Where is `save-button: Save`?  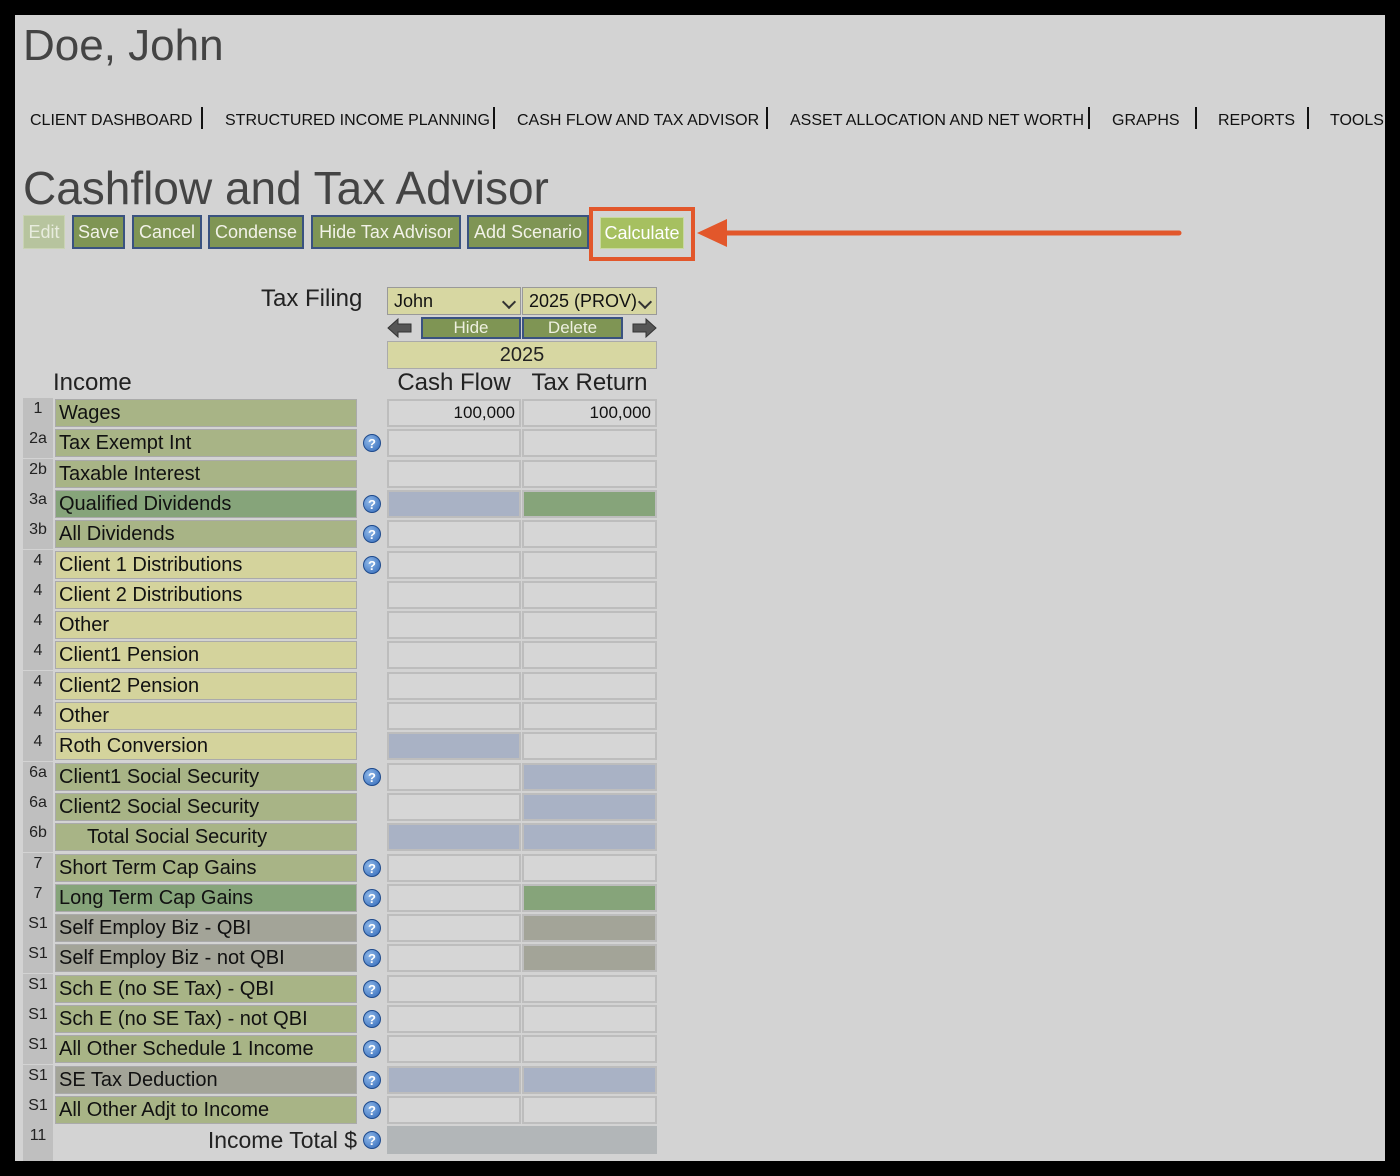 save-button: Save is located at coordinates (98, 232).